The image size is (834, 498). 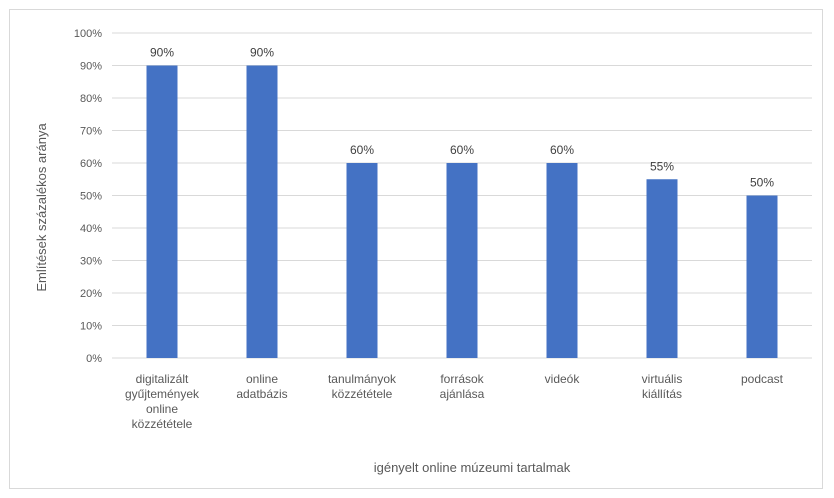 What do you see at coordinates (91, 99) in the screenshot?
I see `y-tick-label: 80%` at bounding box center [91, 99].